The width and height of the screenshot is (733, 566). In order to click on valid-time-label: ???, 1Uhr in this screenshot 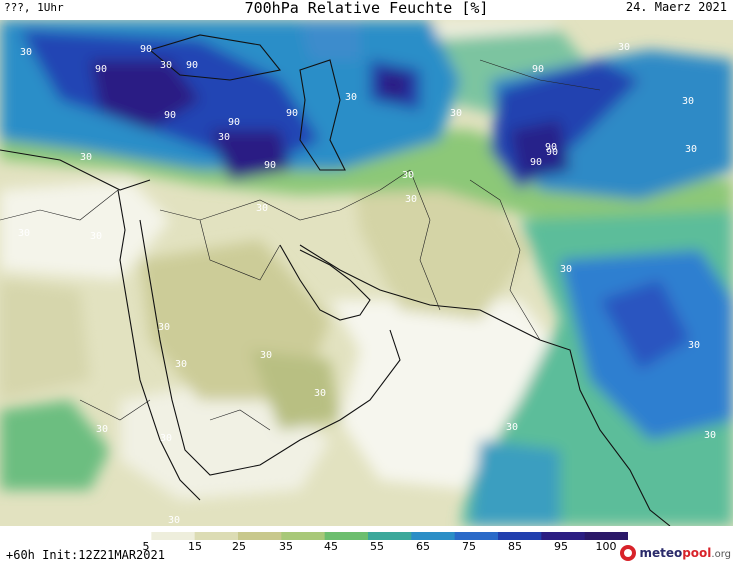, I will do `click(34, 7)`.